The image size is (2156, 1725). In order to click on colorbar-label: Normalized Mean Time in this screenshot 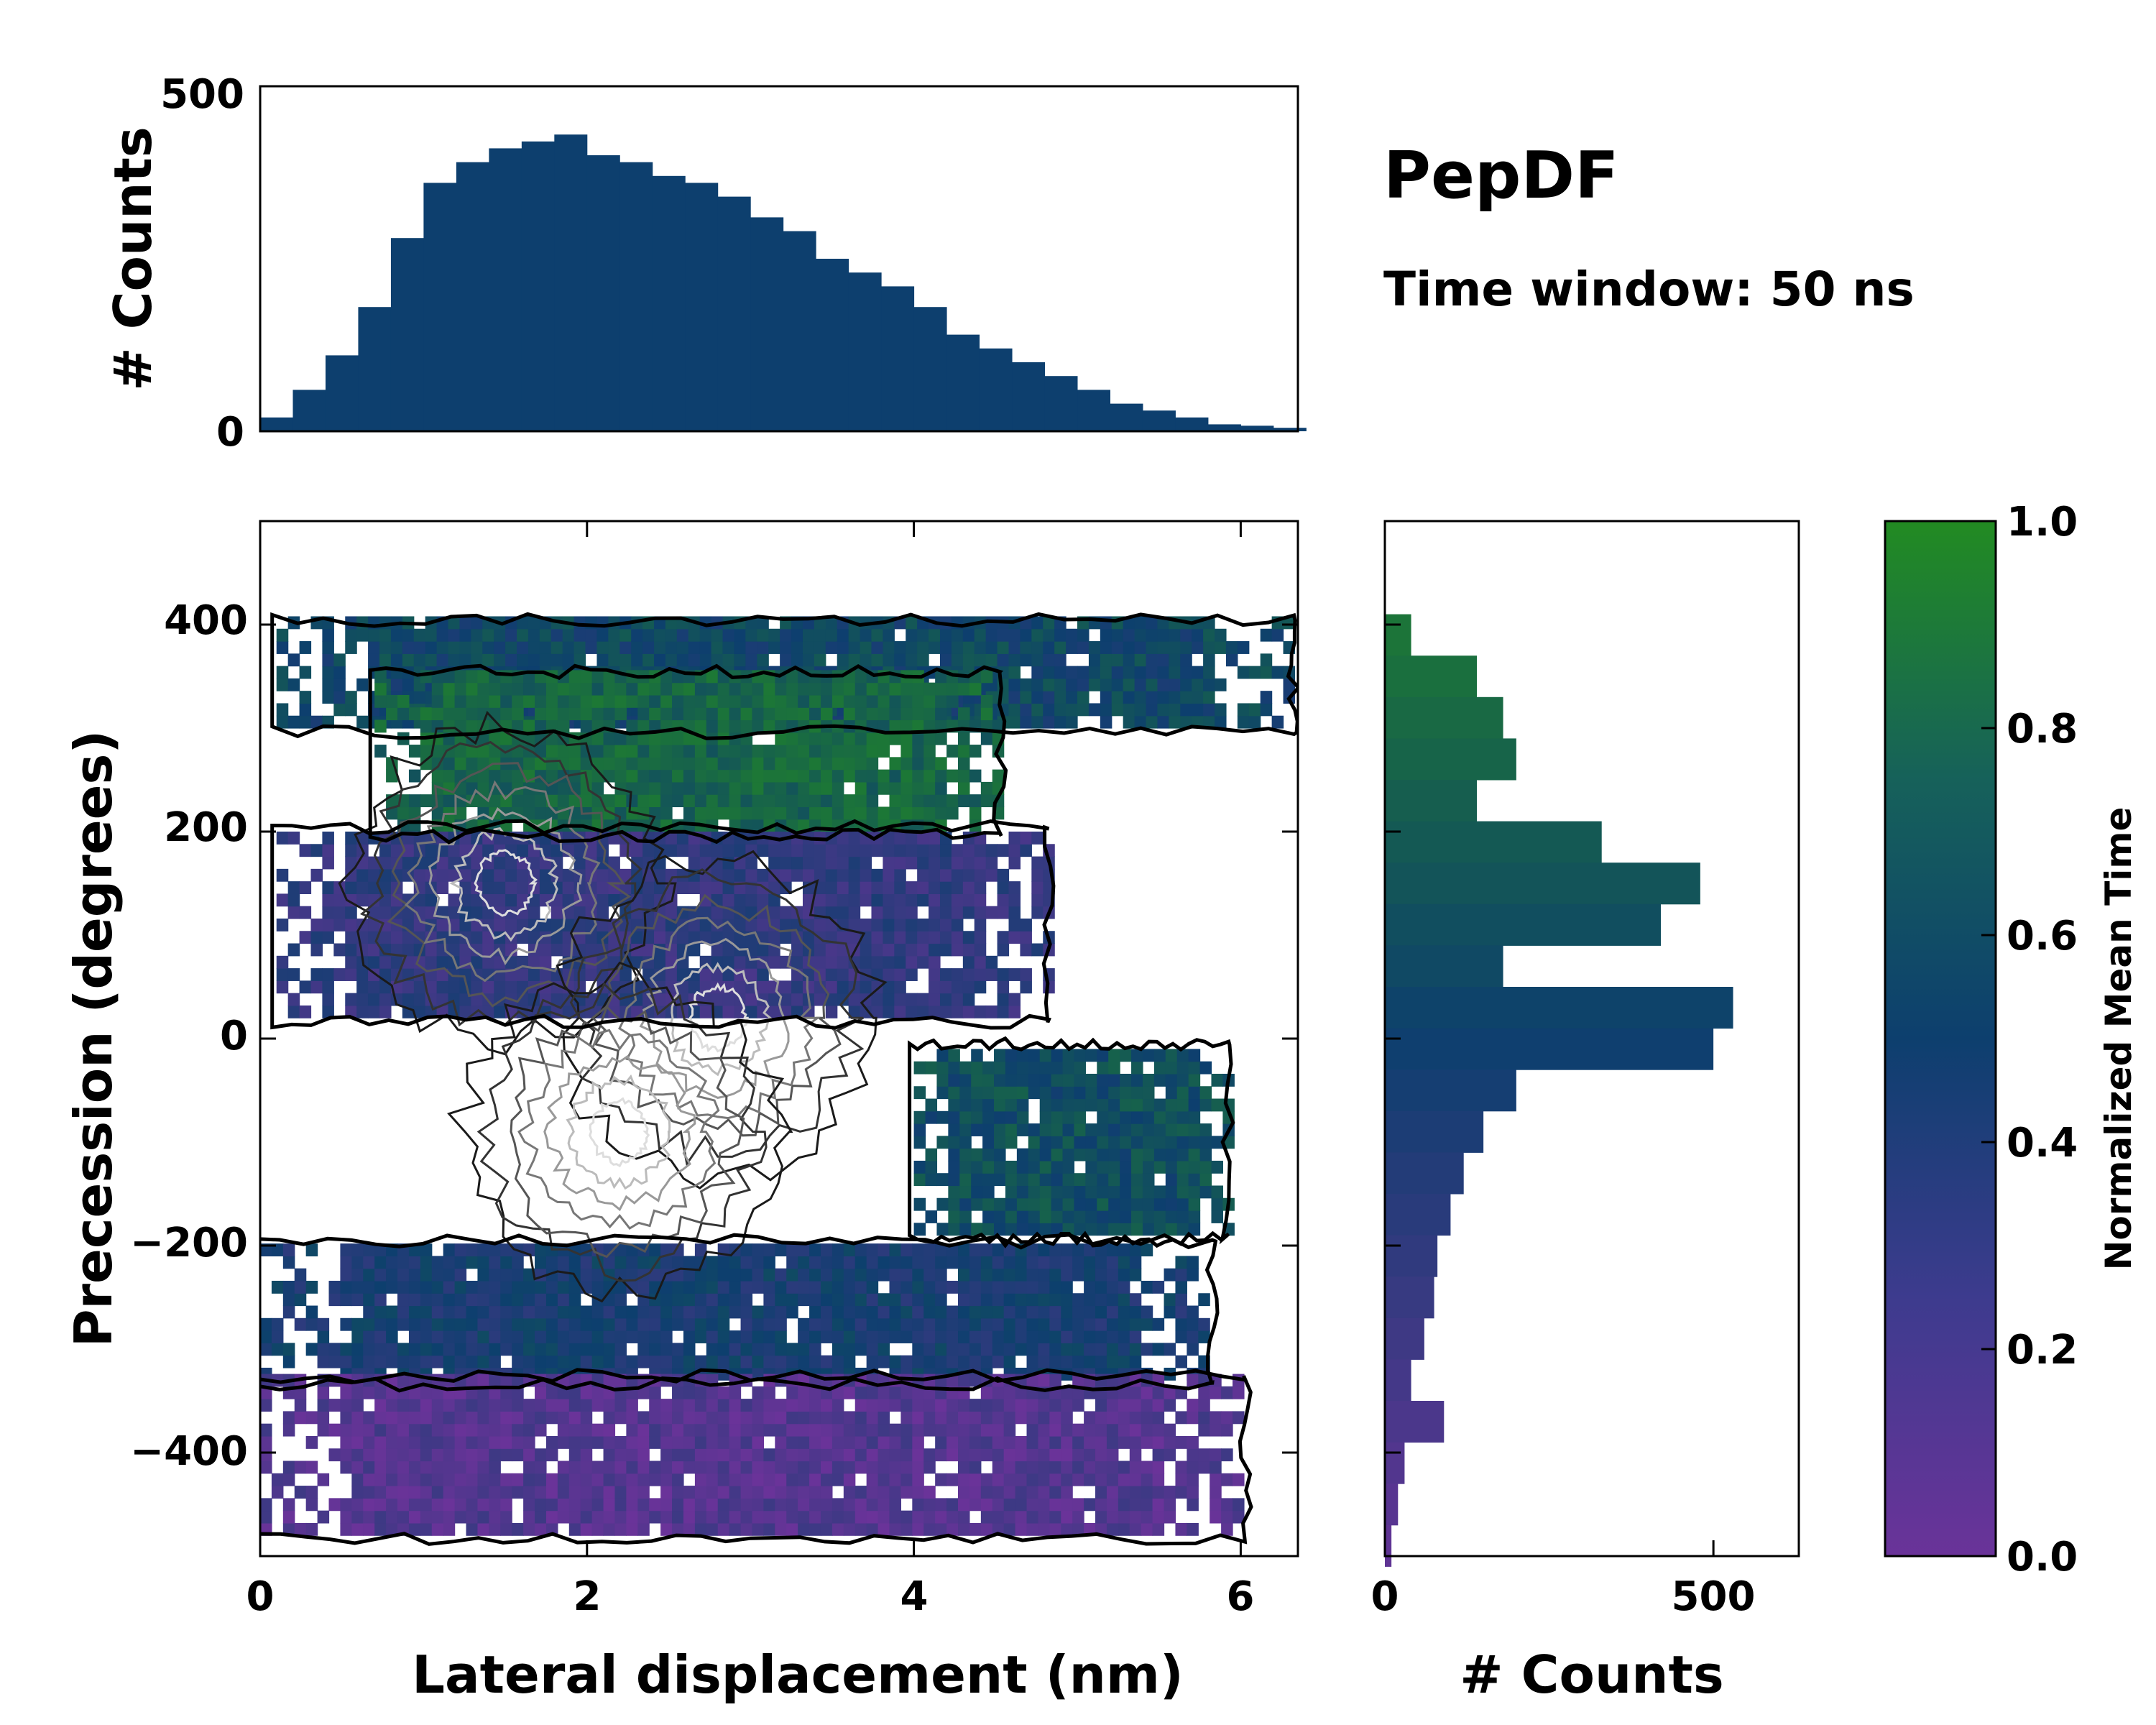, I will do `click(2118, 1039)`.